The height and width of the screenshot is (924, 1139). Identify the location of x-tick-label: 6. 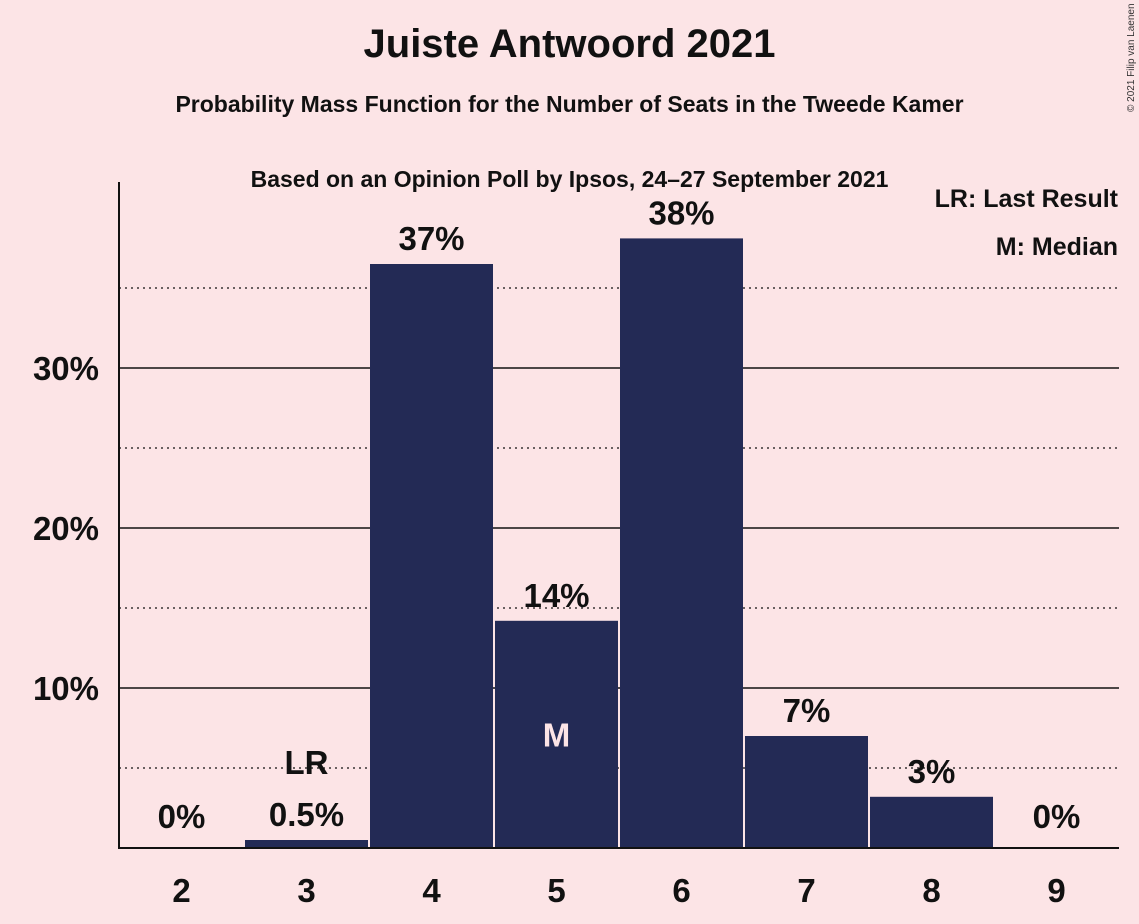
(681, 890).